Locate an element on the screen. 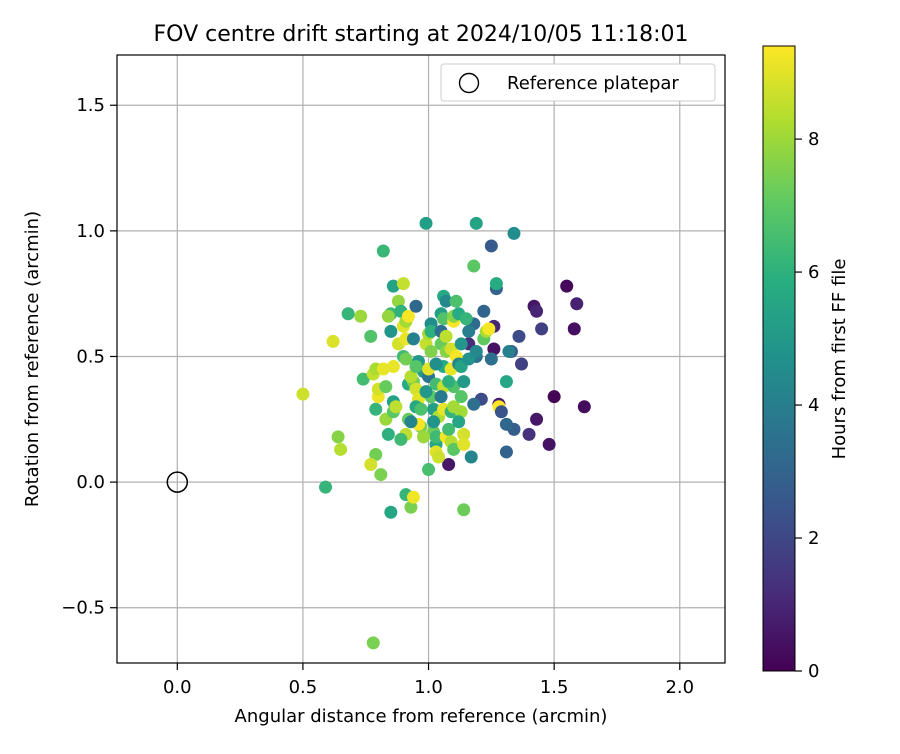 This screenshot has height=754, width=900. colorbar-tick-label: 8 is located at coordinates (813, 139).